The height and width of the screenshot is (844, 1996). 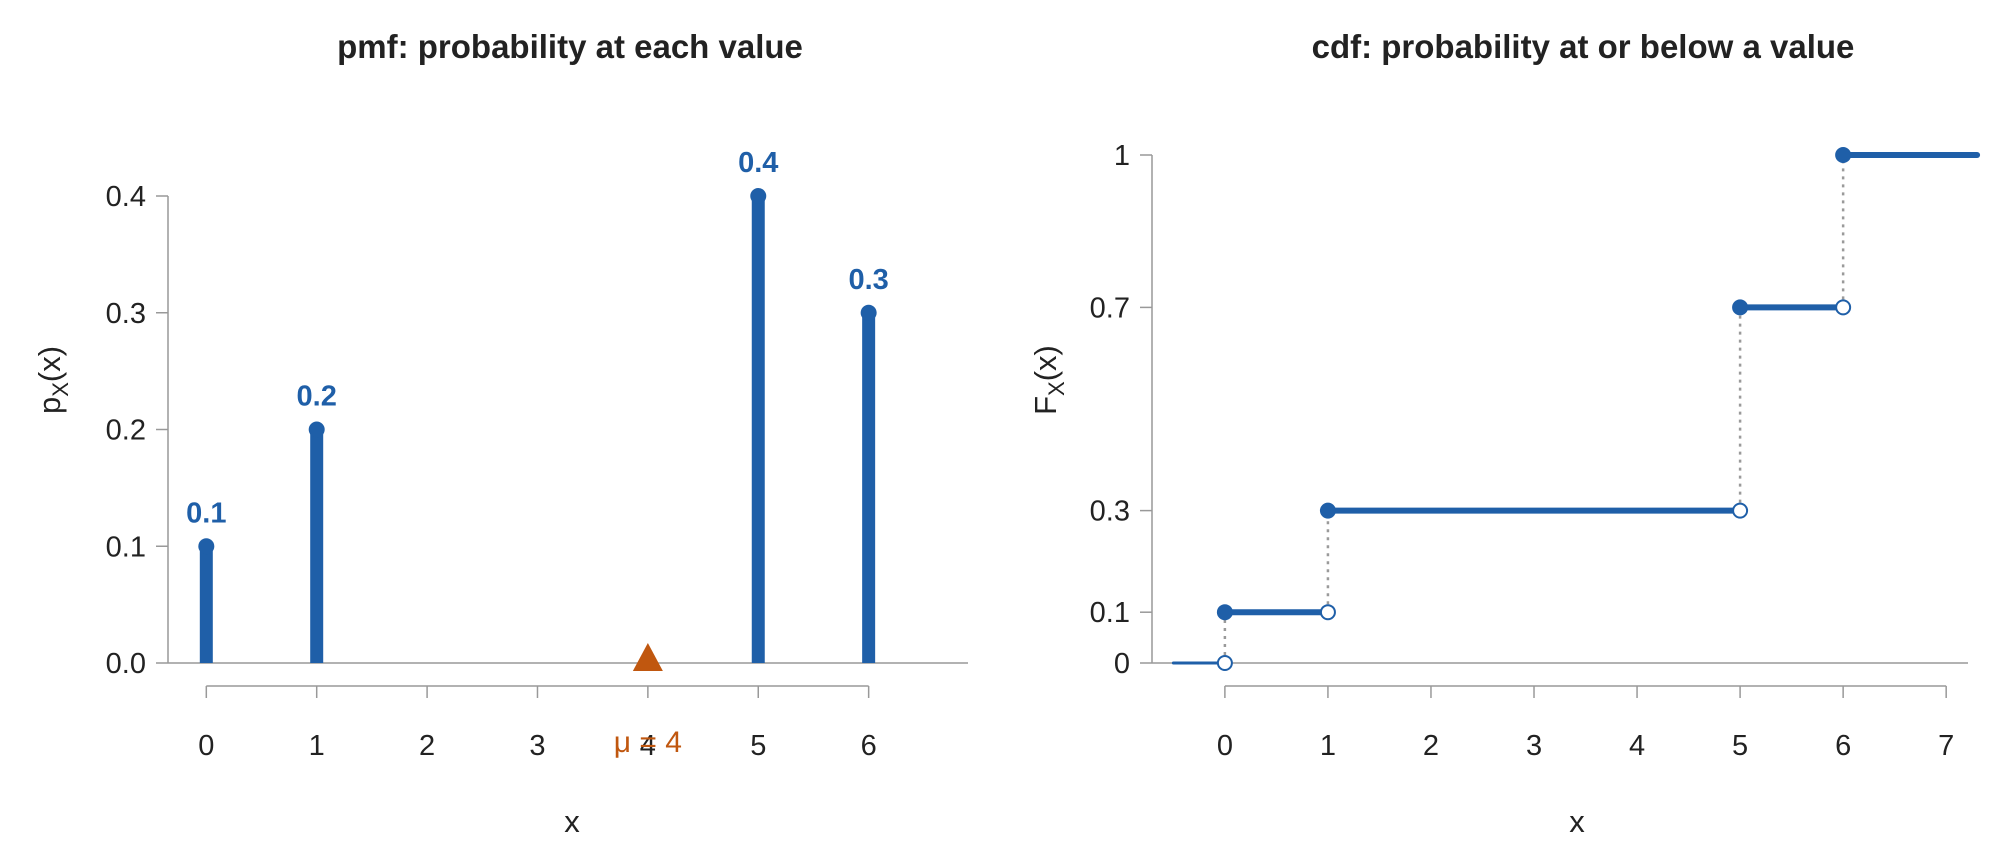 I want to click on cdf-y-axis-label-subscript: X, so click(x=1056, y=388).